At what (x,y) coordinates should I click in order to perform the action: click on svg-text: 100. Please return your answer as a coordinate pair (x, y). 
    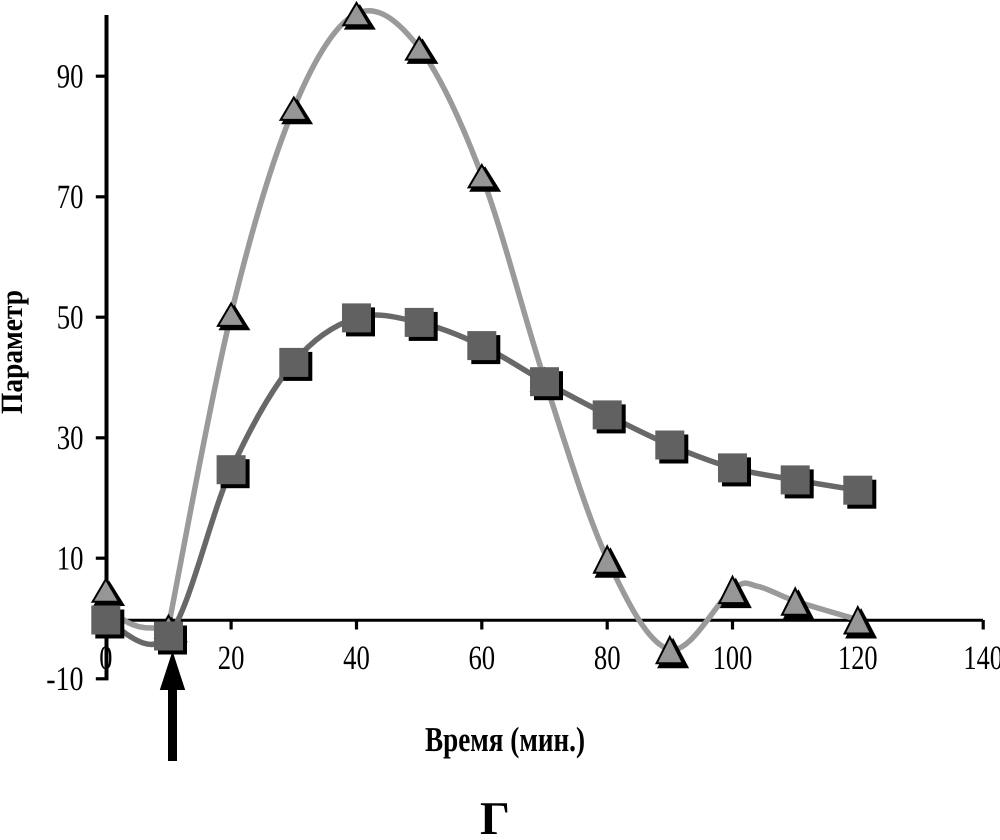
    Looking at the image, I should click on (733, 658).